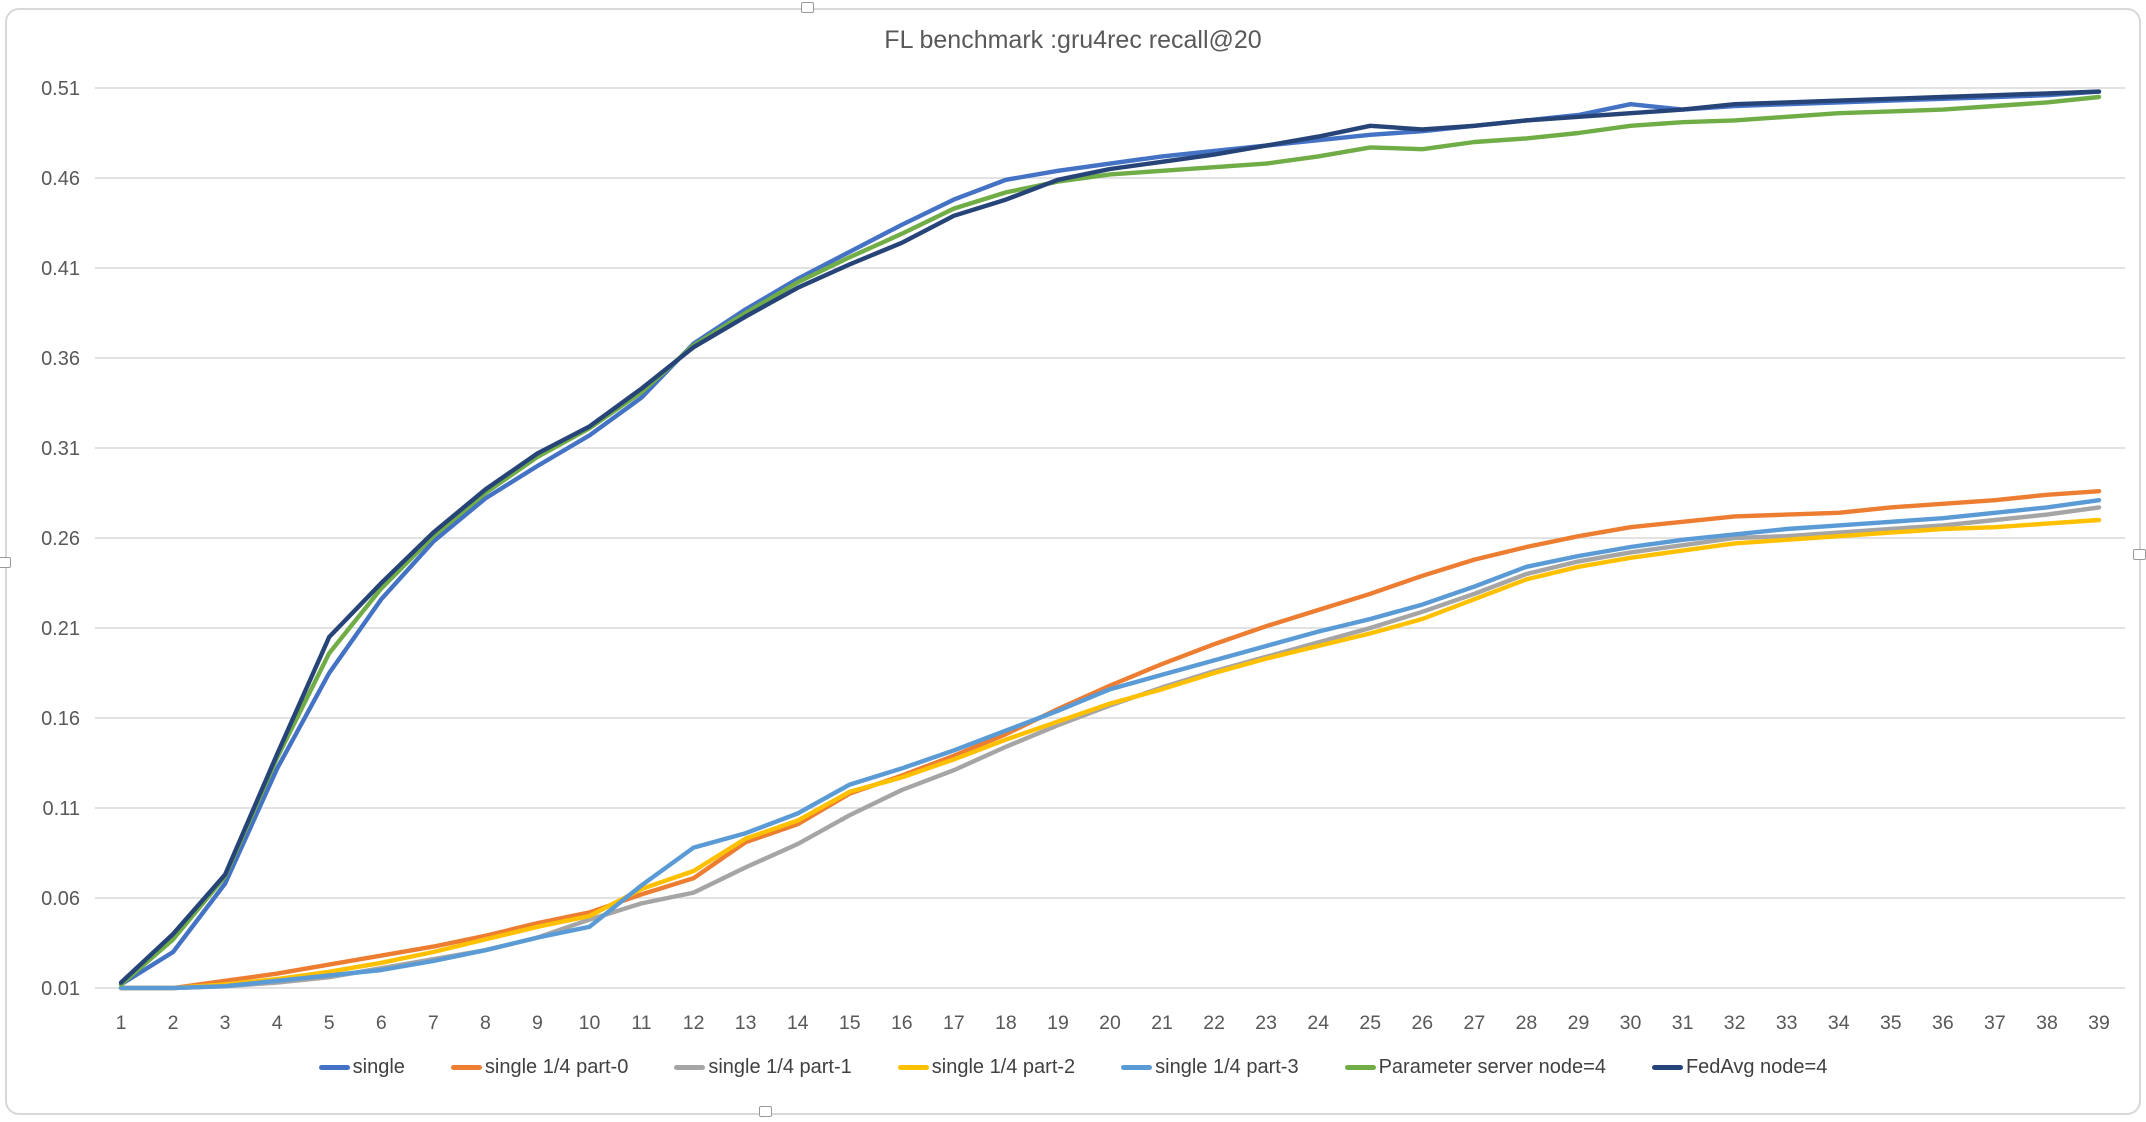  I want to click on y-axis-tick-label: 0.11, so click(61, 809).